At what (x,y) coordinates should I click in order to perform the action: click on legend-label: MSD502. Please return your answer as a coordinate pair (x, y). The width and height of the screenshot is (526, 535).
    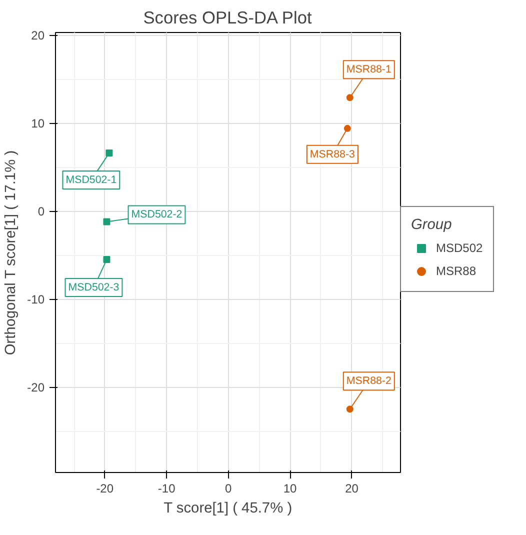
    Looking at the image, I should click on (459, 248).